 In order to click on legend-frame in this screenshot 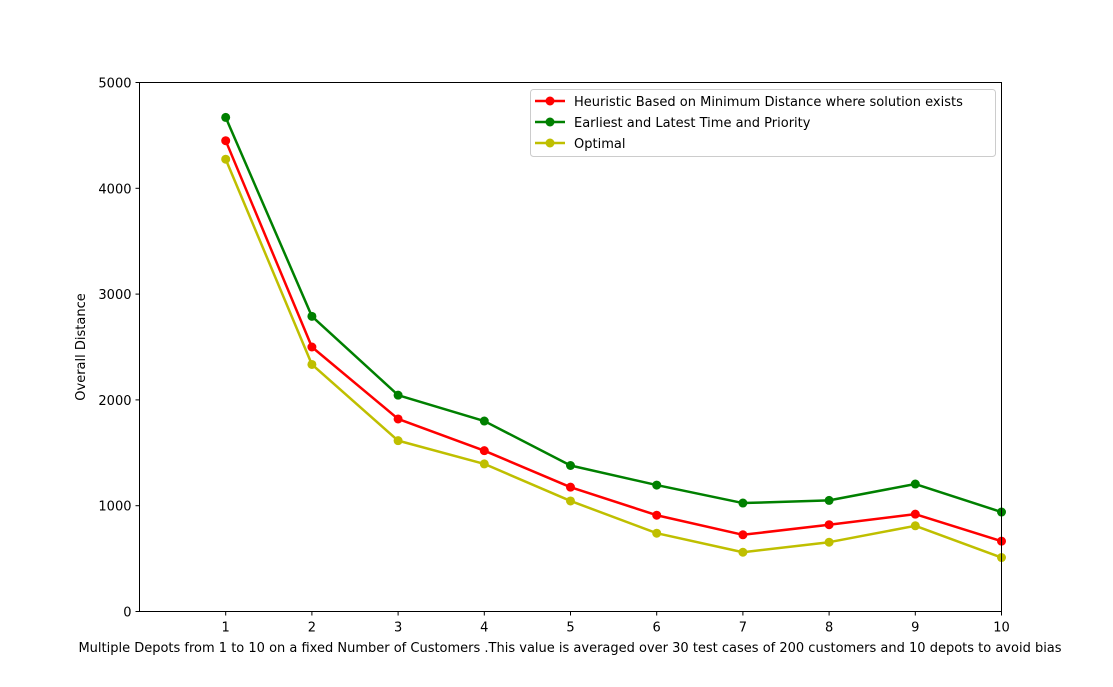, I will do `click(763, 123)`.